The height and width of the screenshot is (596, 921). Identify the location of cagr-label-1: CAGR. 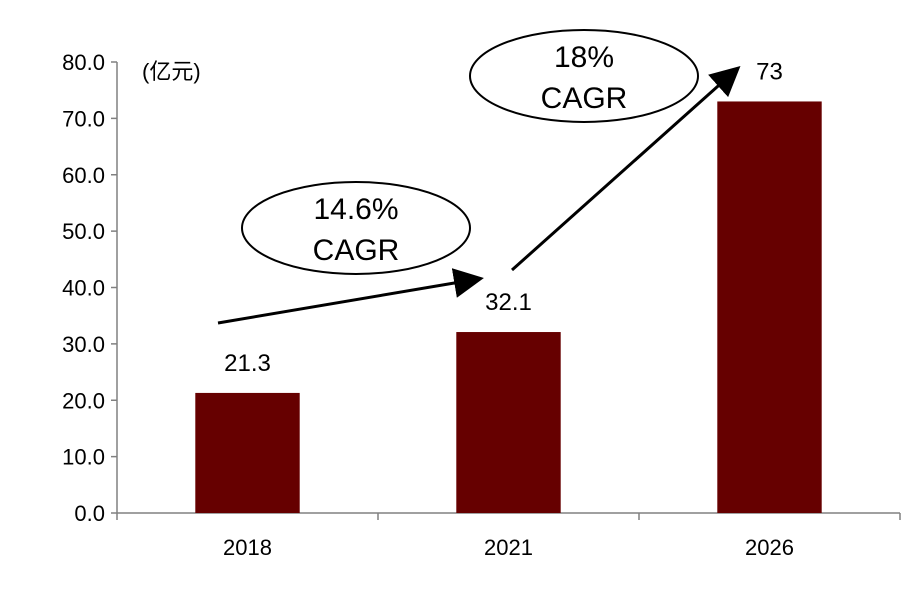
(356, 250).